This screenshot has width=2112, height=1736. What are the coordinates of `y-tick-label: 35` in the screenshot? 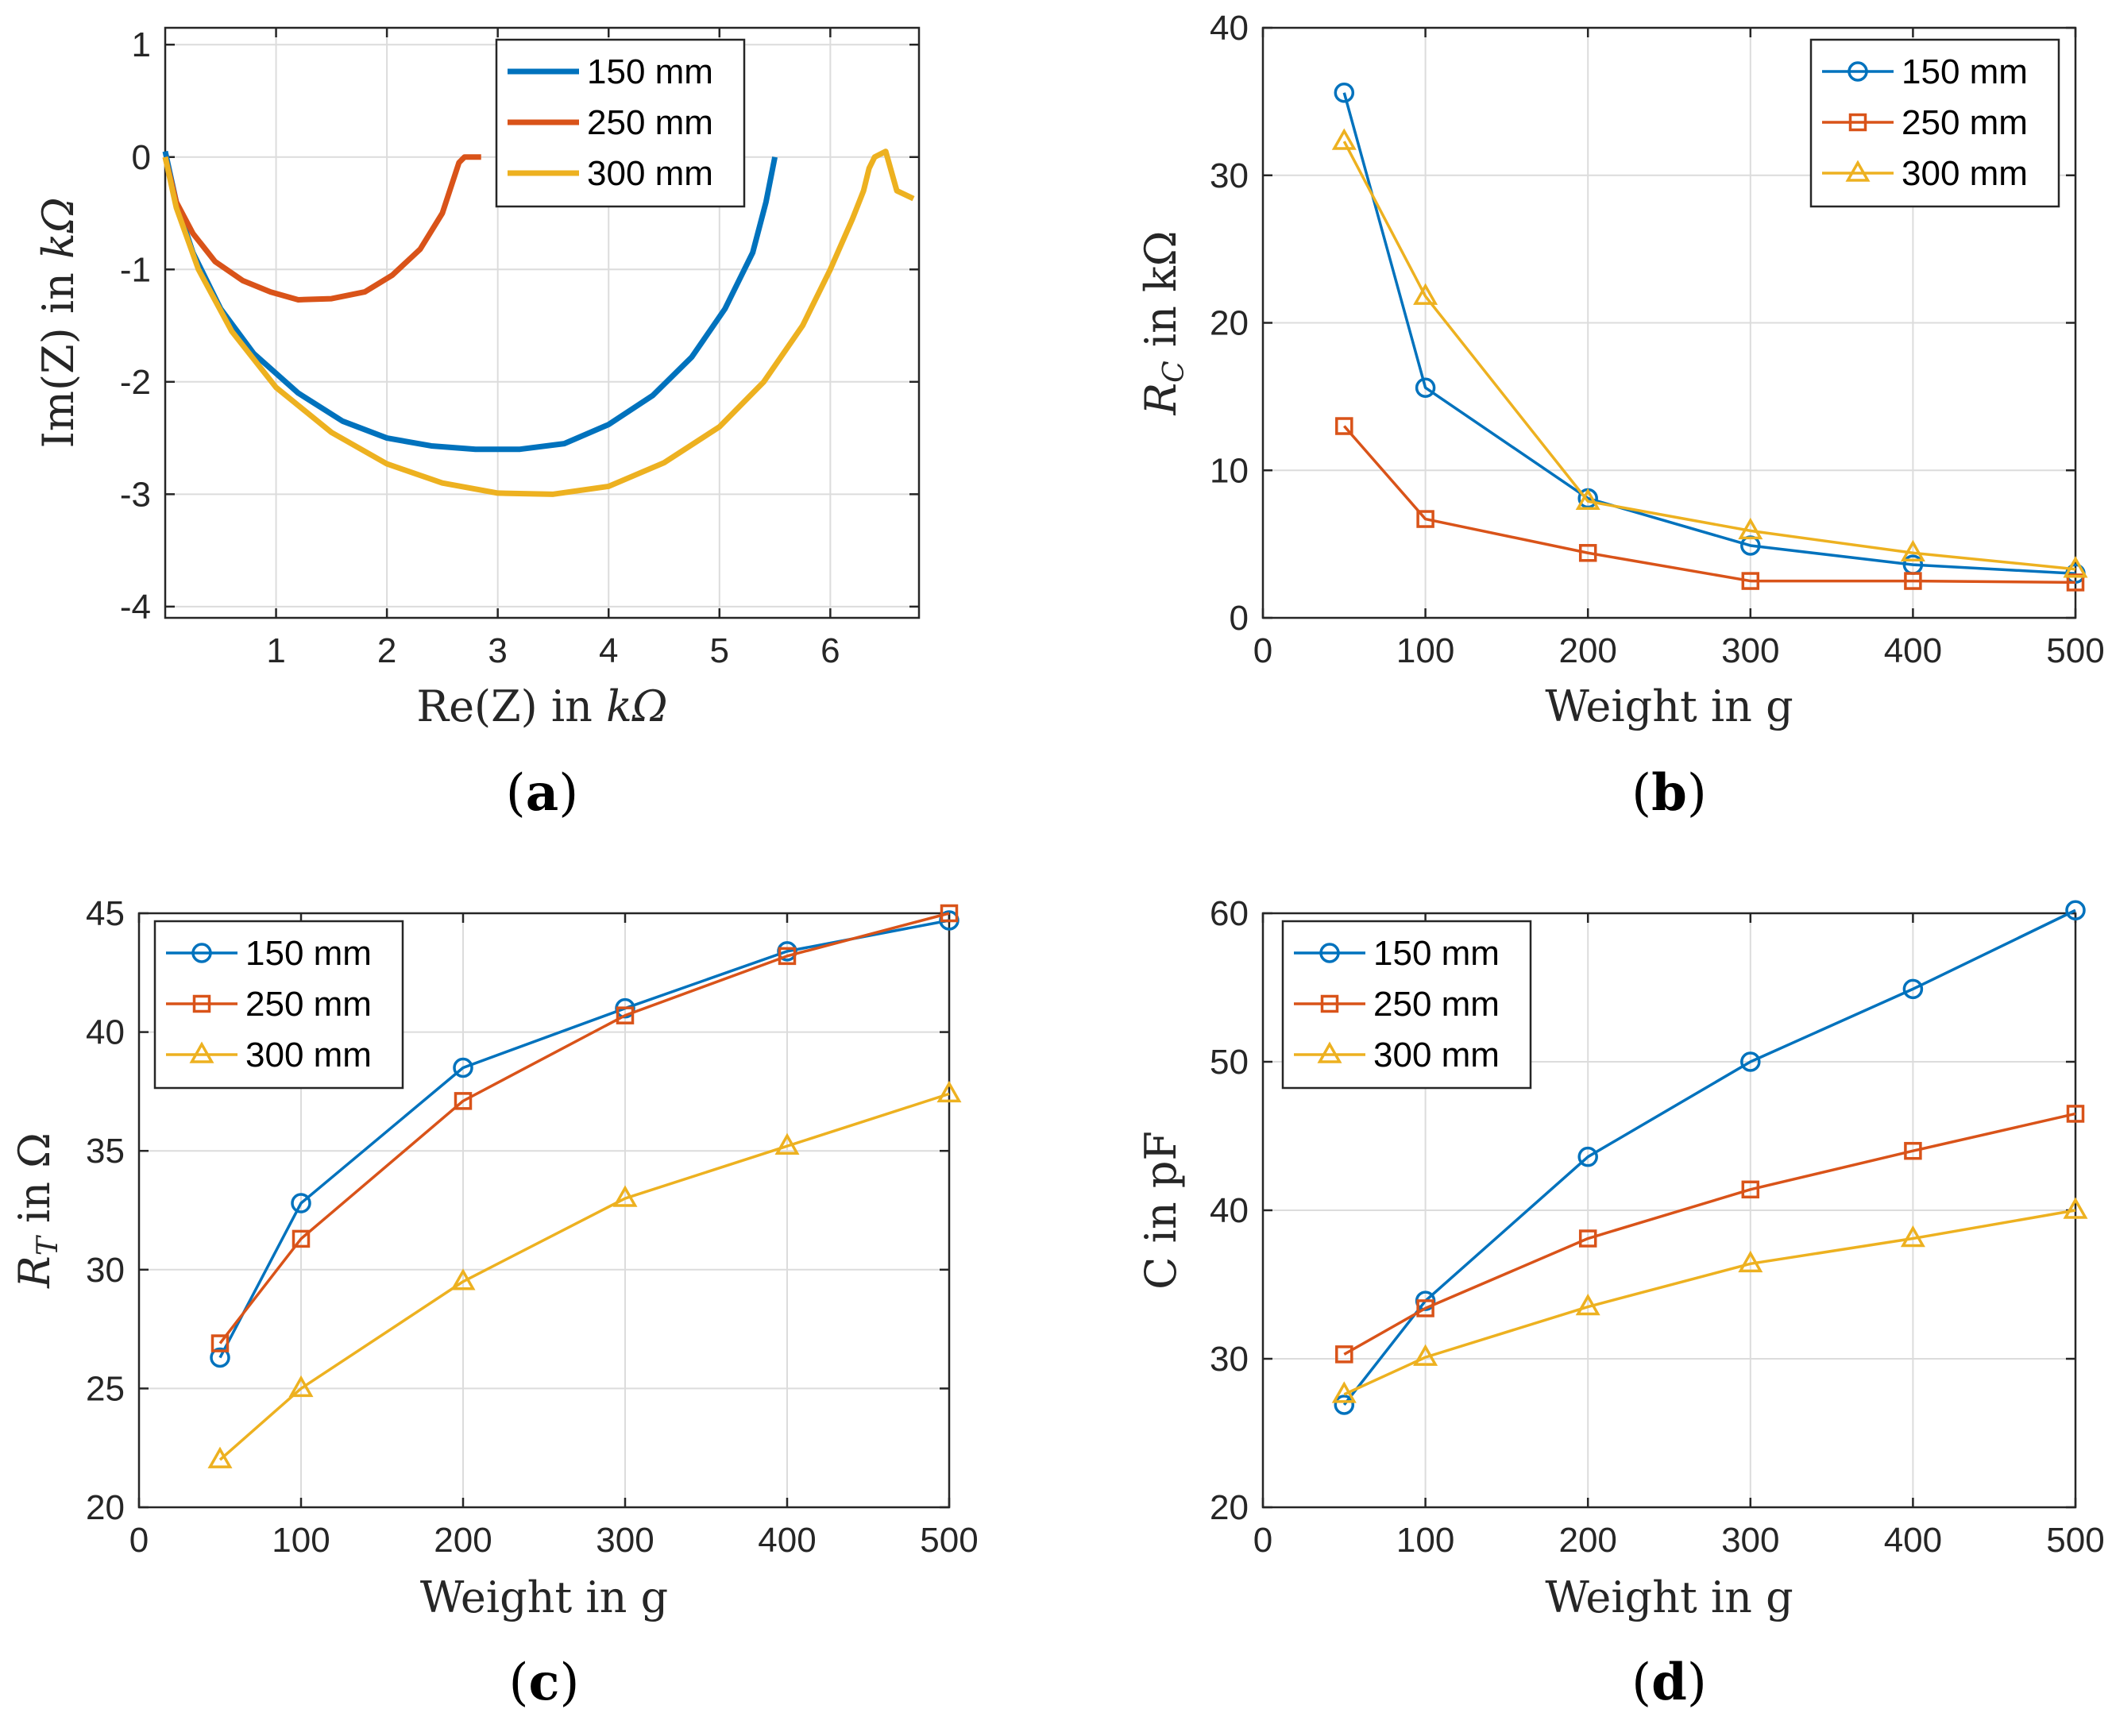 It's located at (105, 1151).